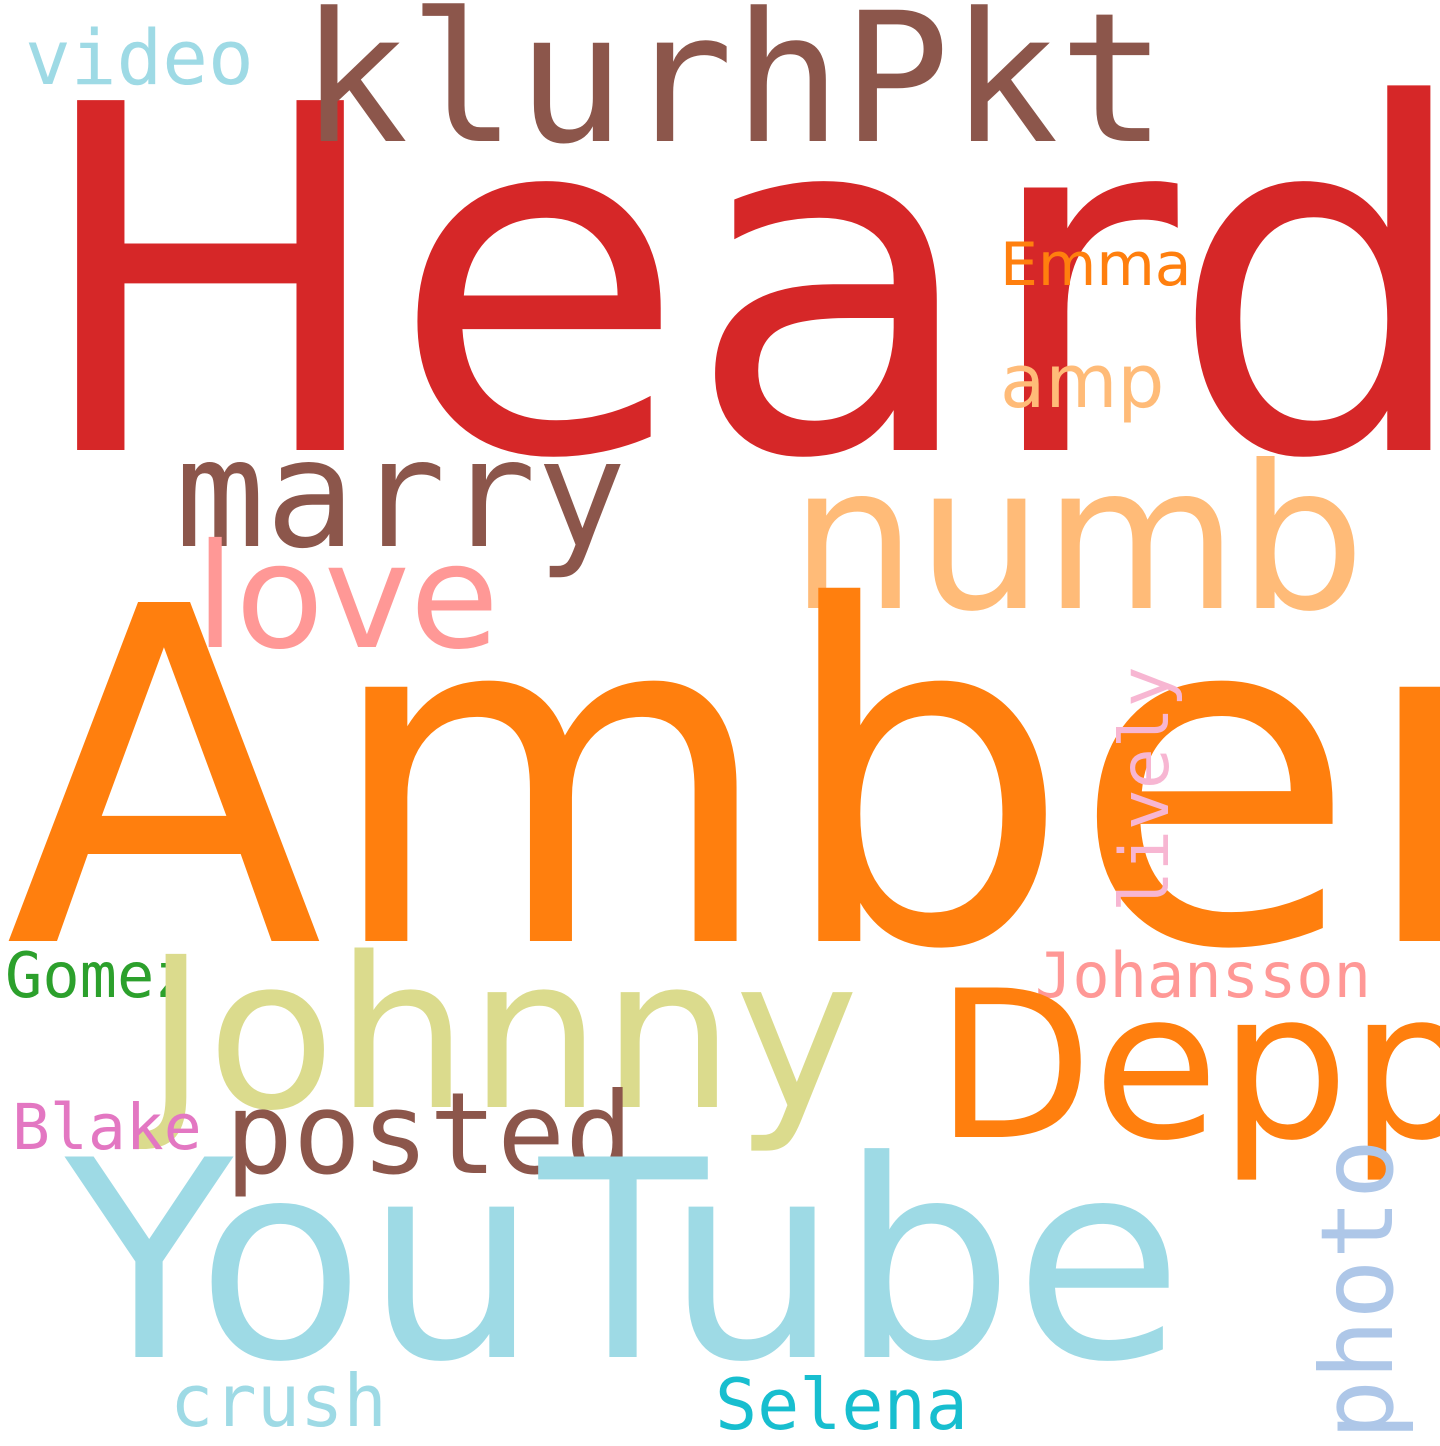 The image size is (1440, 1446). What do you see at coordinates (139, 57) in the screenshot?
I see `word-video: video` at bounding box center [139, 57].